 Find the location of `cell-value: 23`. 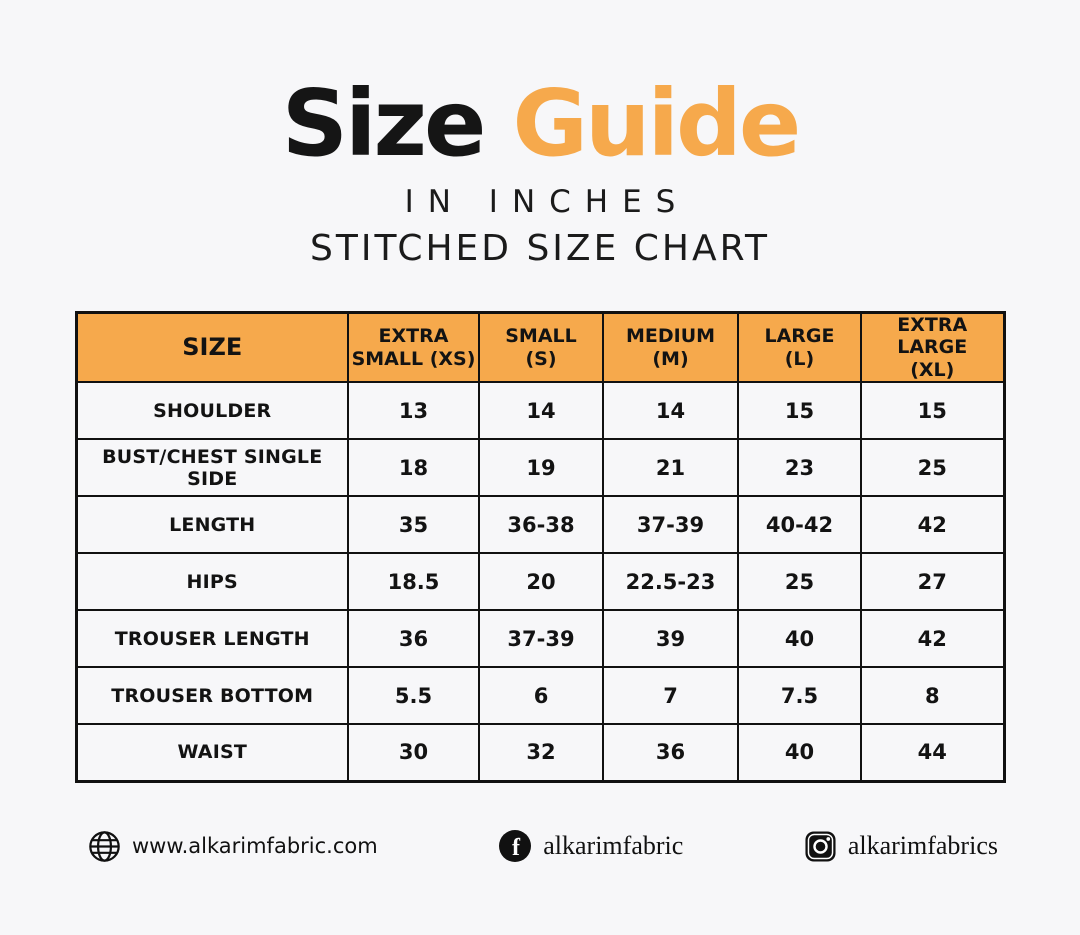

cell-value: 23 is located at coordinates (799, 468).